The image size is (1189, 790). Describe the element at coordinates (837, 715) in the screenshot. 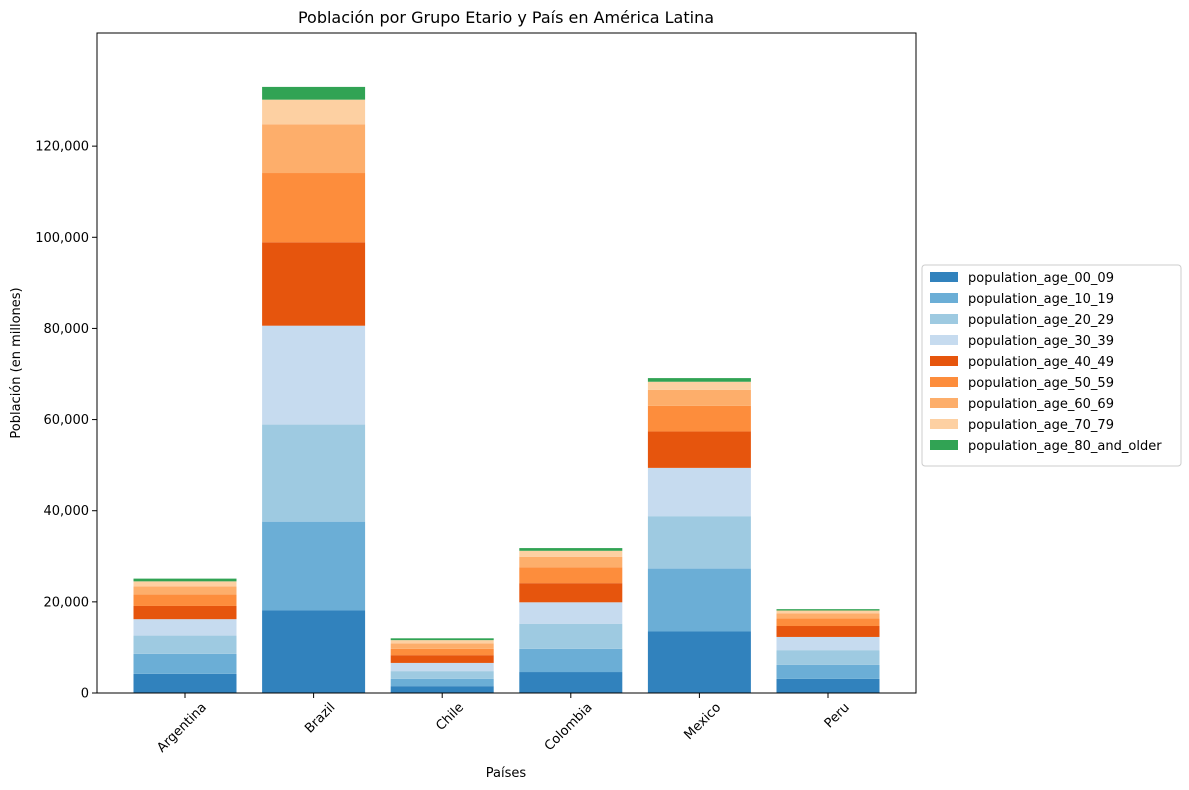

I see `x-tick-label-peru: Peru` at that location.